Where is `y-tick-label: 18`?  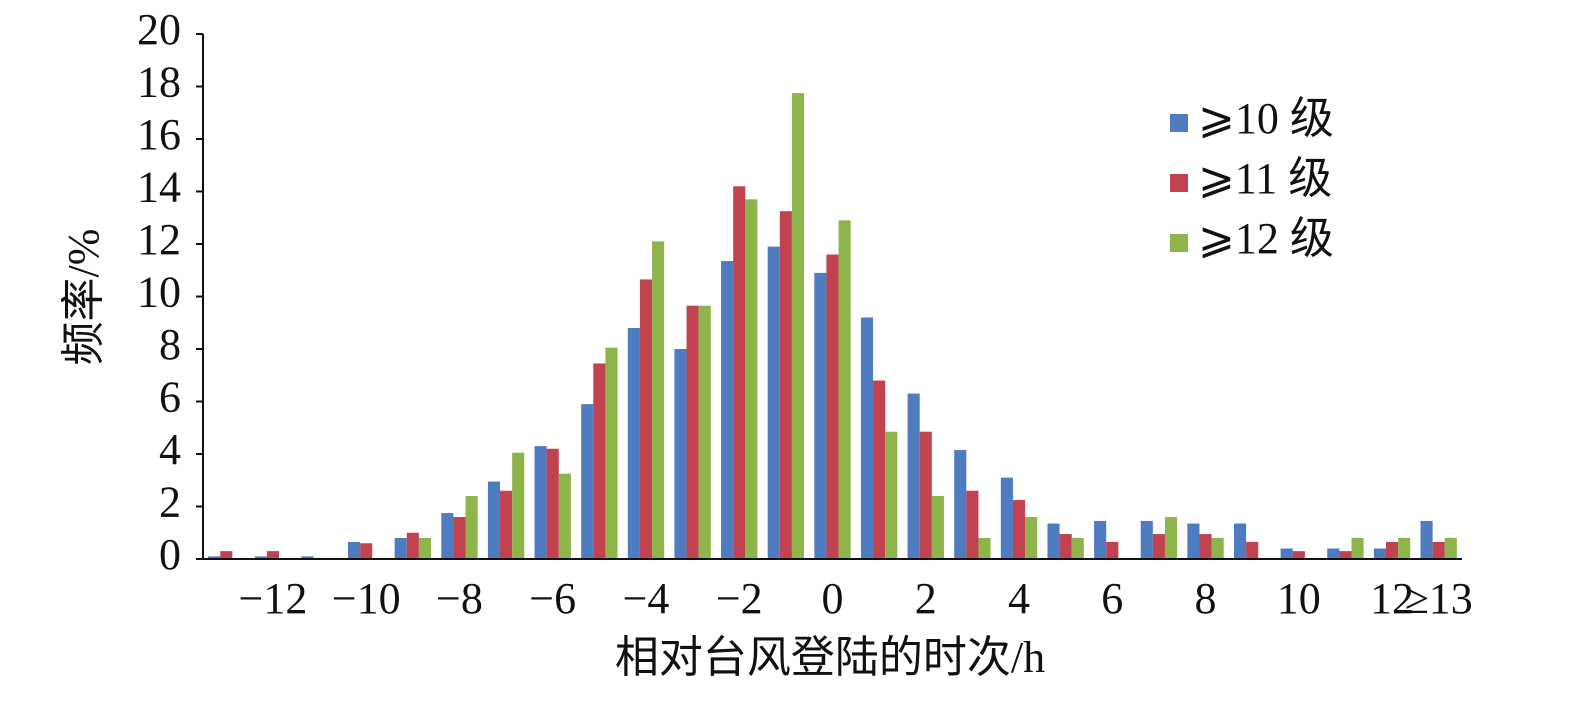
y-tick-label: 18 is located at coordinates (159, 82).